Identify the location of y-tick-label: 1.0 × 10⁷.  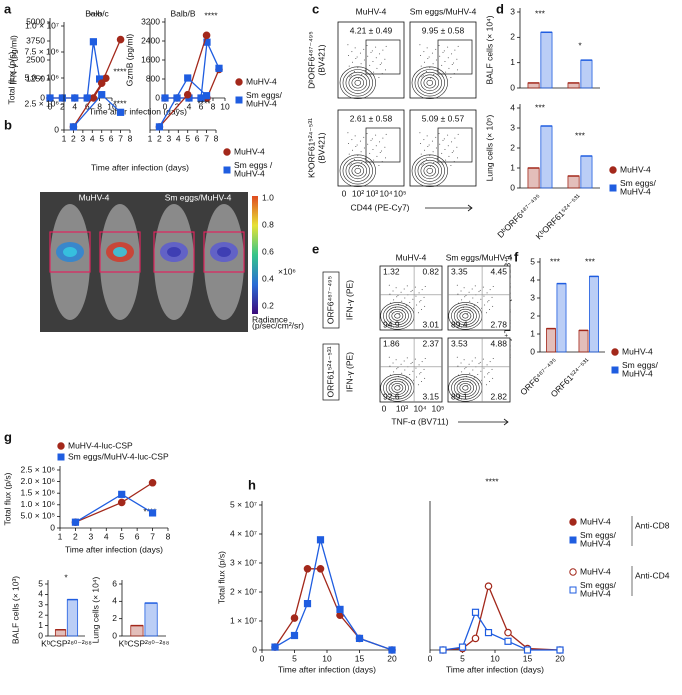
(42, 25).